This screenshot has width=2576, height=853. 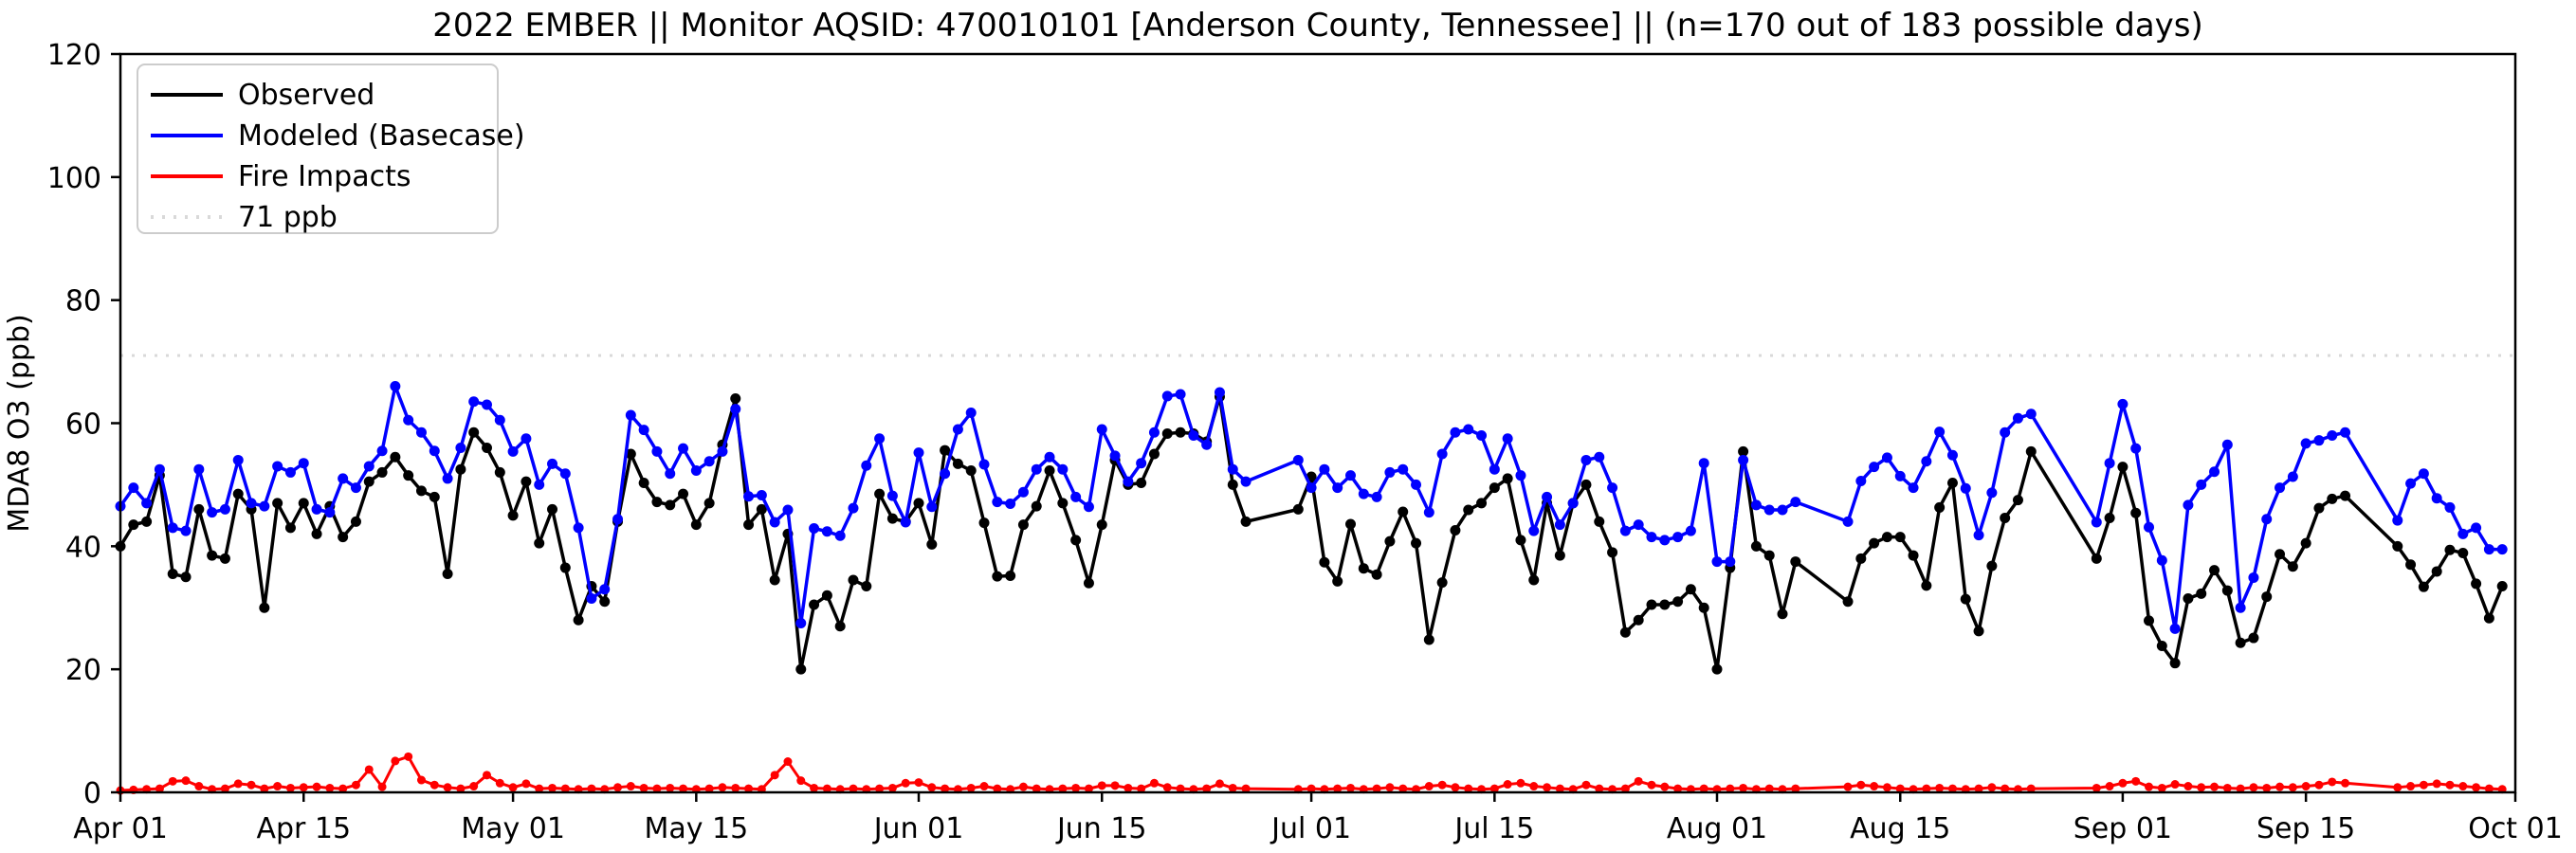 I want to click on x-tick-label: May 15, so click(x=696, y=828).